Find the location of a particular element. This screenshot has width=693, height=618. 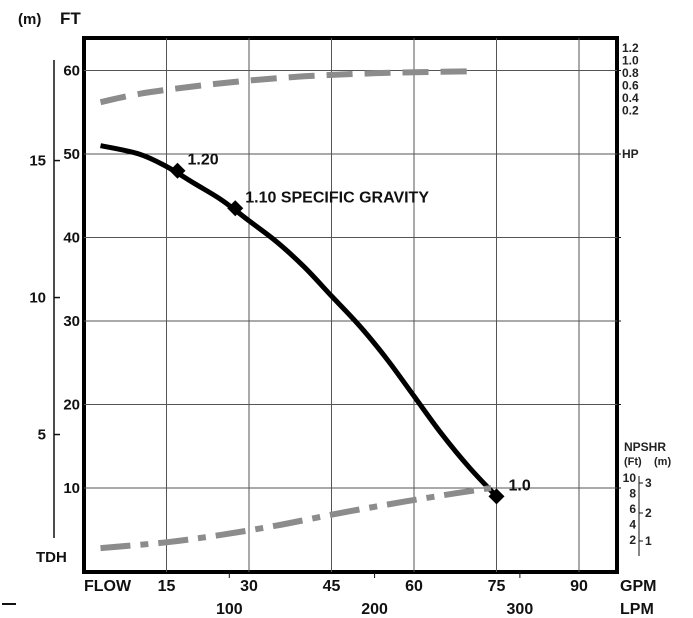

npshr-m-tick-label: 2 is located at coordinates (648, 513).